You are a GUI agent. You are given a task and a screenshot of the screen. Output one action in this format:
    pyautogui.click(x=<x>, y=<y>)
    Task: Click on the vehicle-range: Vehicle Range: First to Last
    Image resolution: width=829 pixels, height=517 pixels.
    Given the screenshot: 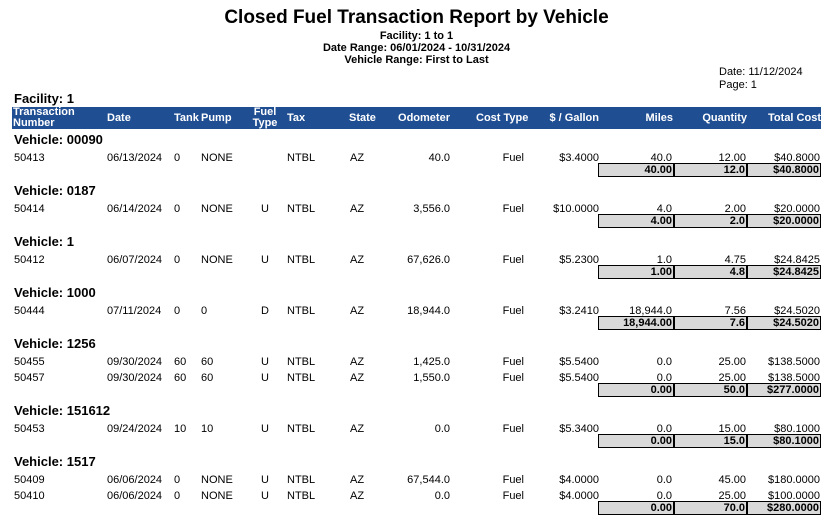 What is the action you would take?
    pyautogui.click(x=416, y=60)
    